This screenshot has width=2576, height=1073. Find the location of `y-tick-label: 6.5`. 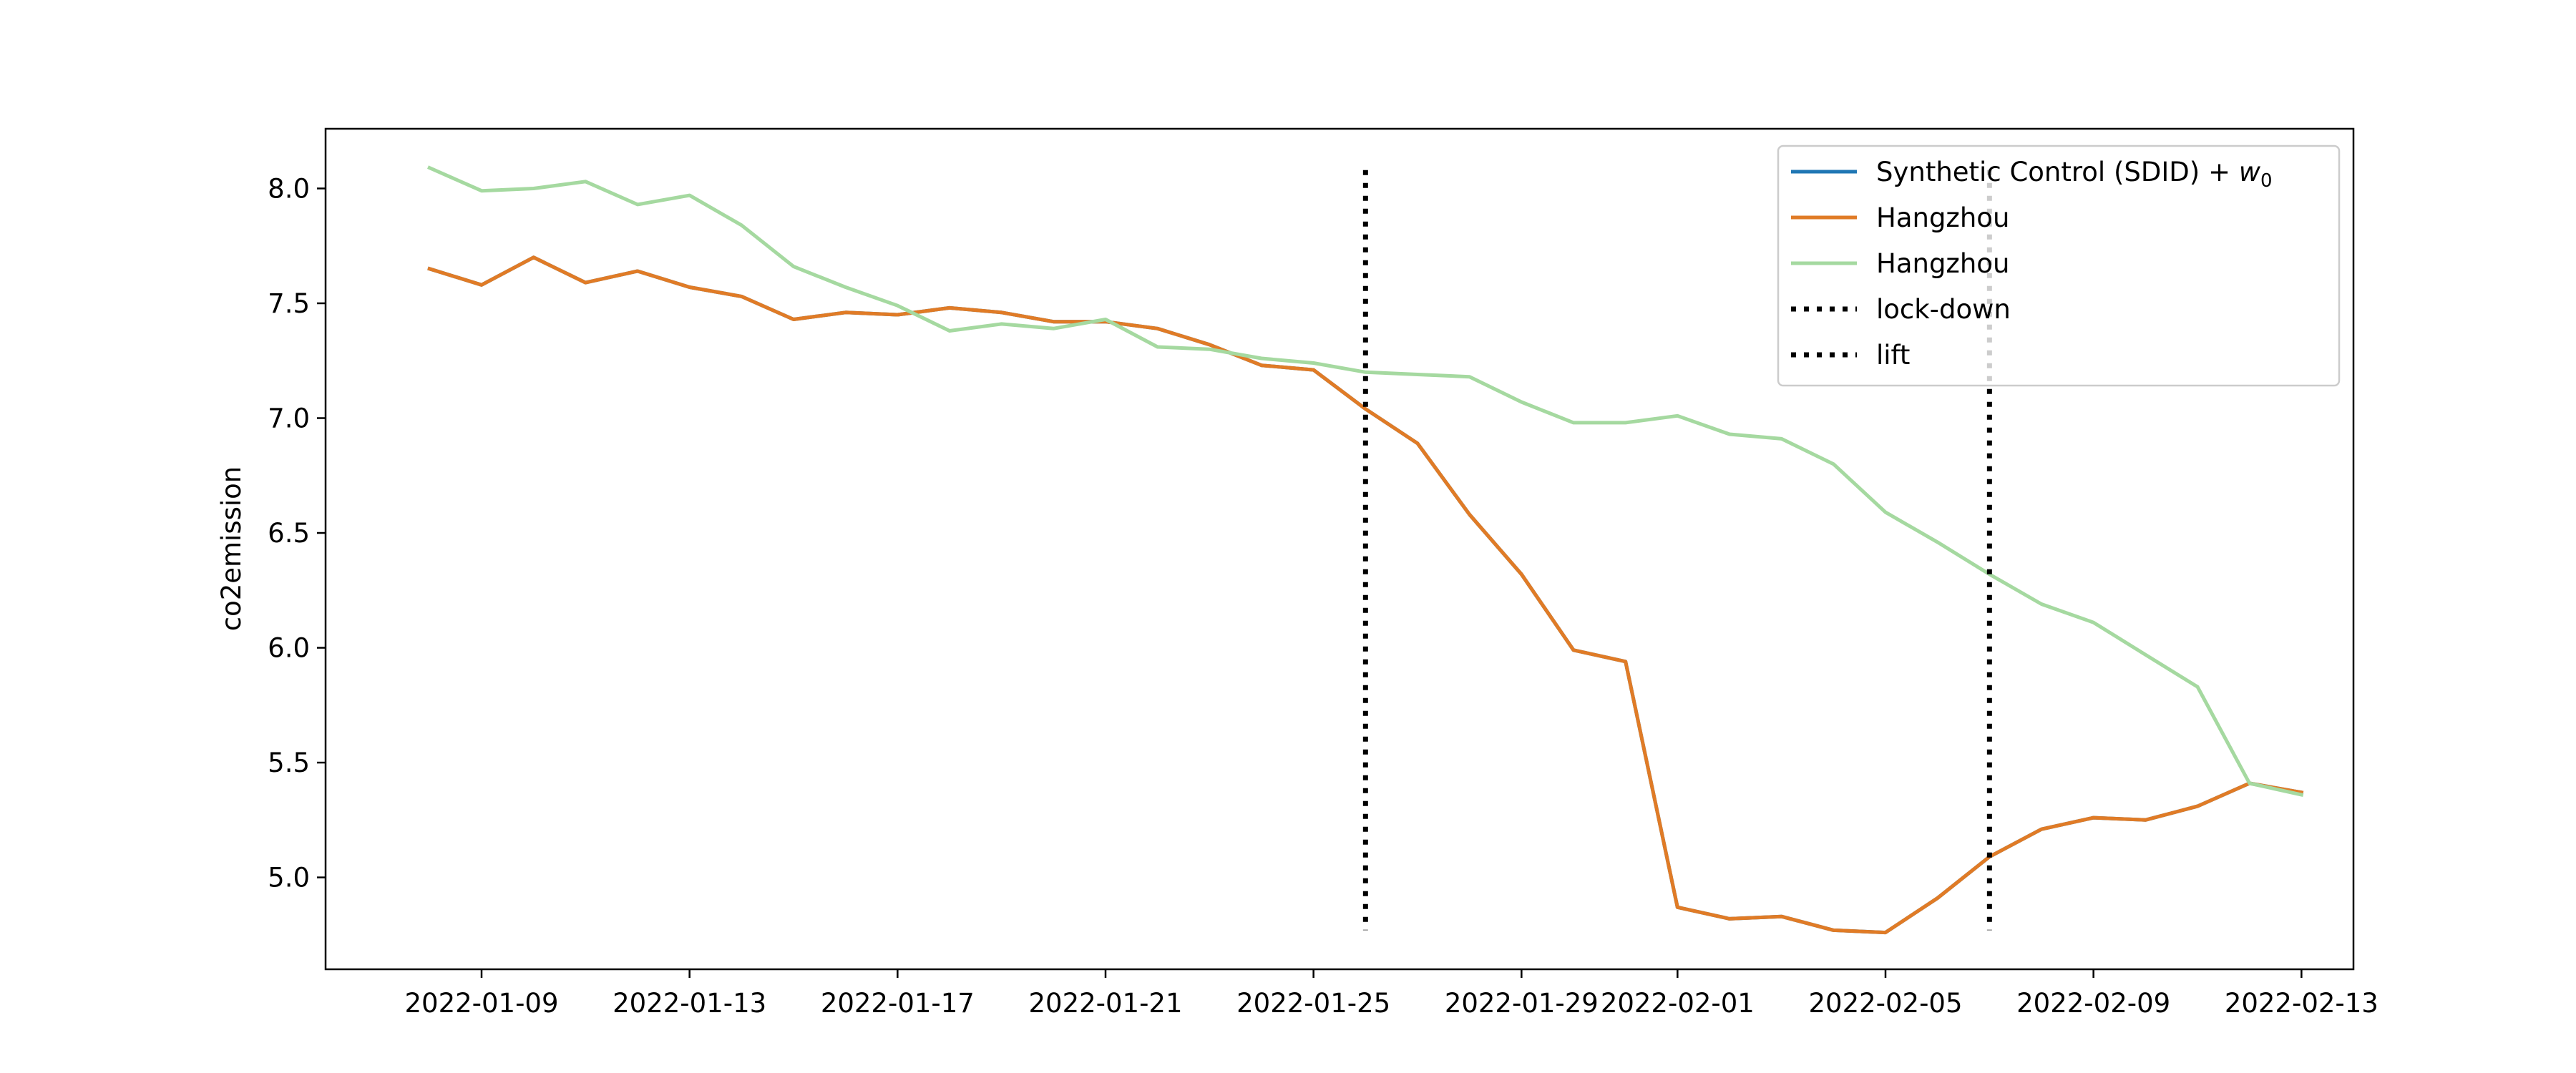

y-tick-label: 6.5 is located at coordinates (289, 533).